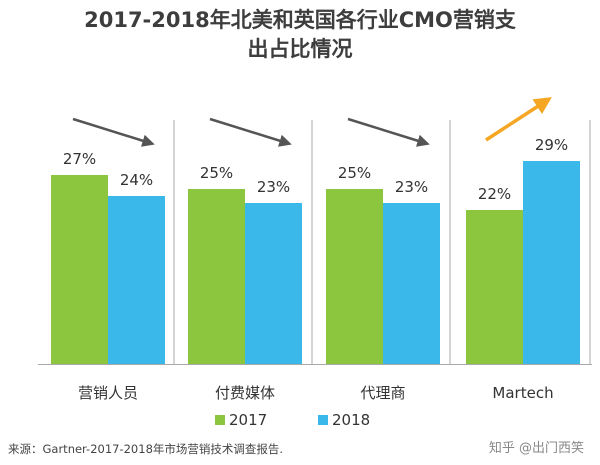  I want to click on chart-title-line-1: 2017-2018年北美和英国各行业CMO营销支, so click(300, 20).